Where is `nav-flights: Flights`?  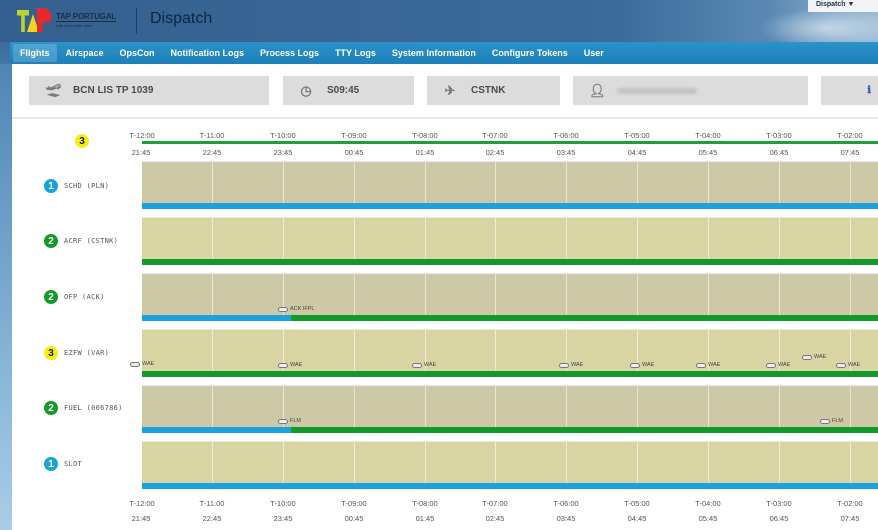 nav-flights: Flights is located at coordinates (35, 53).